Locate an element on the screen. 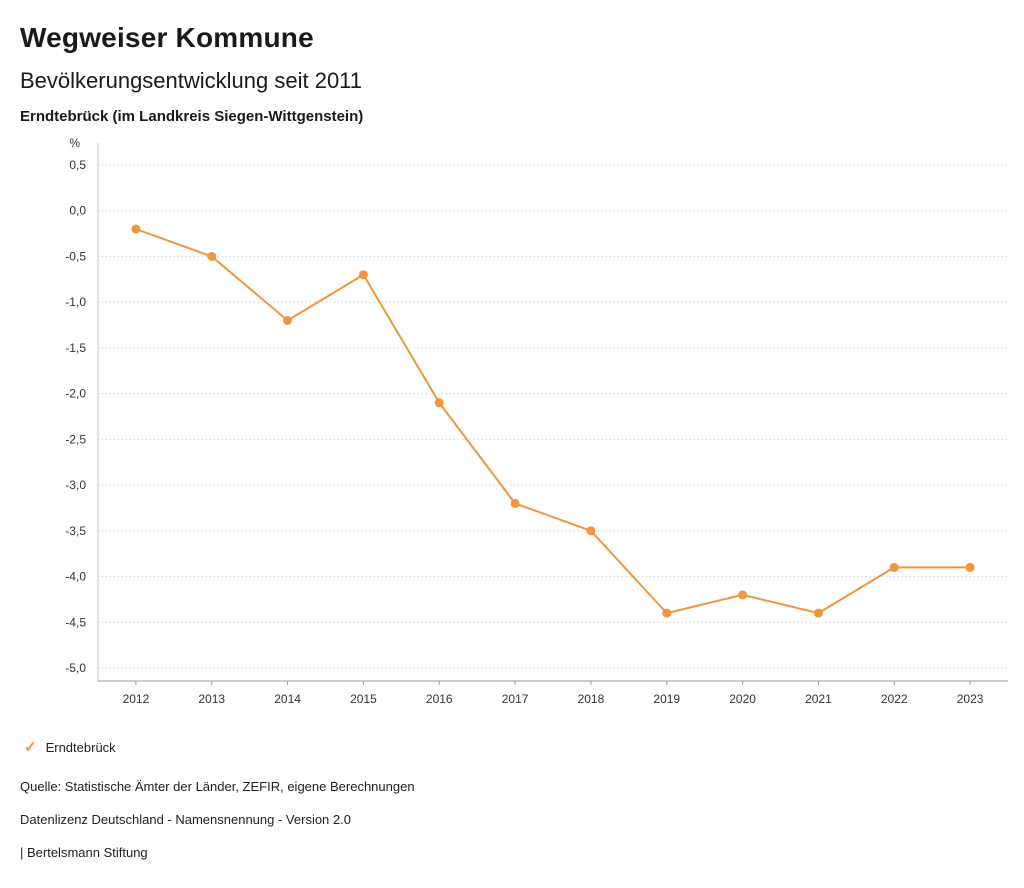  page-subtitle: Bevölkerungsentwicklung seit 2011 is located at coordinates (191, 80).